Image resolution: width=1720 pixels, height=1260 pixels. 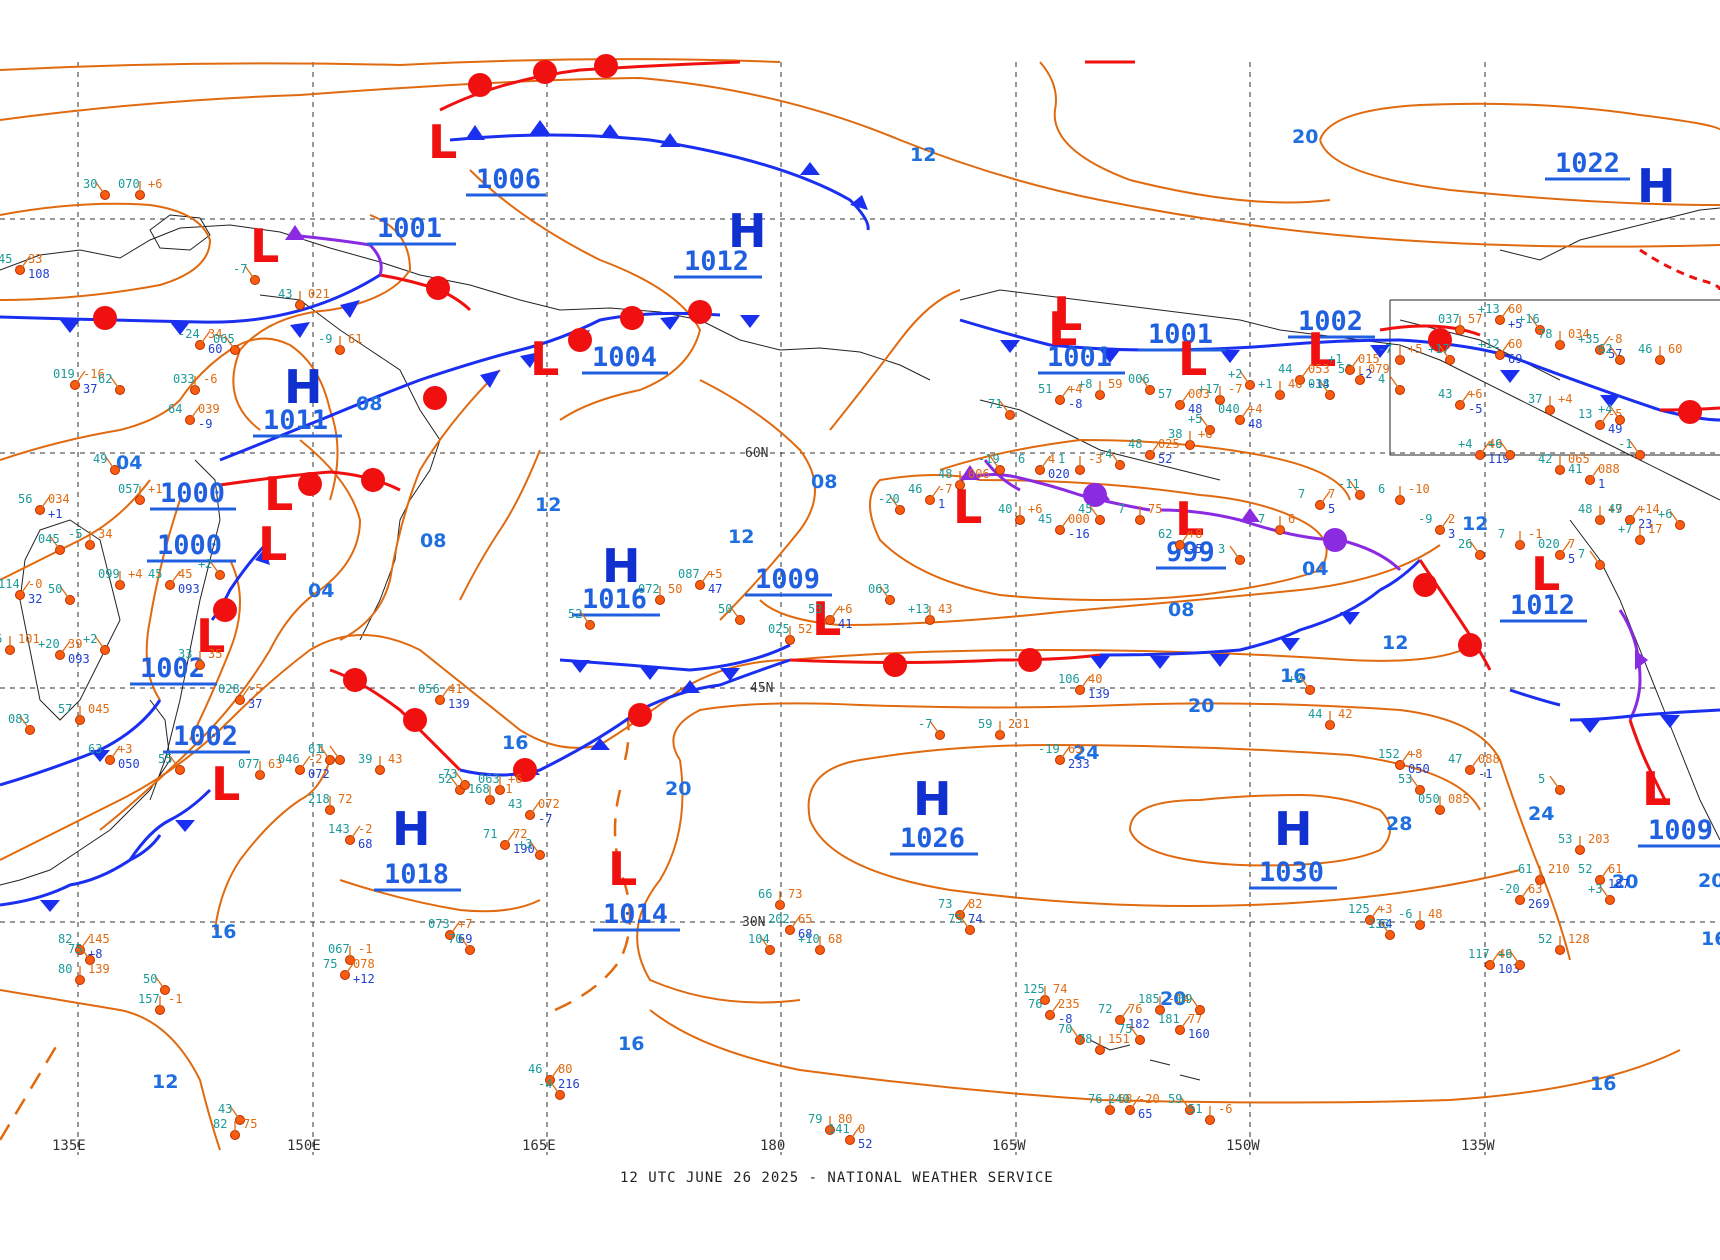 What do you see at coordinates (19, 719) in the screenshot?
I see `station-value: 083` at bounding box center [19, 719].